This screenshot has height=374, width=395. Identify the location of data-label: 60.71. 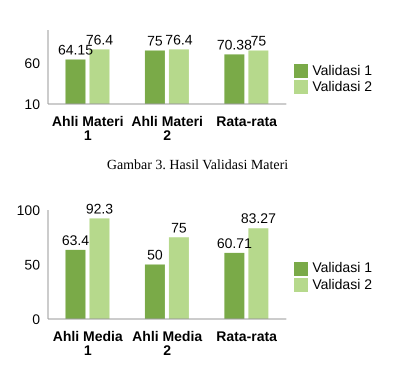
(234, 242).